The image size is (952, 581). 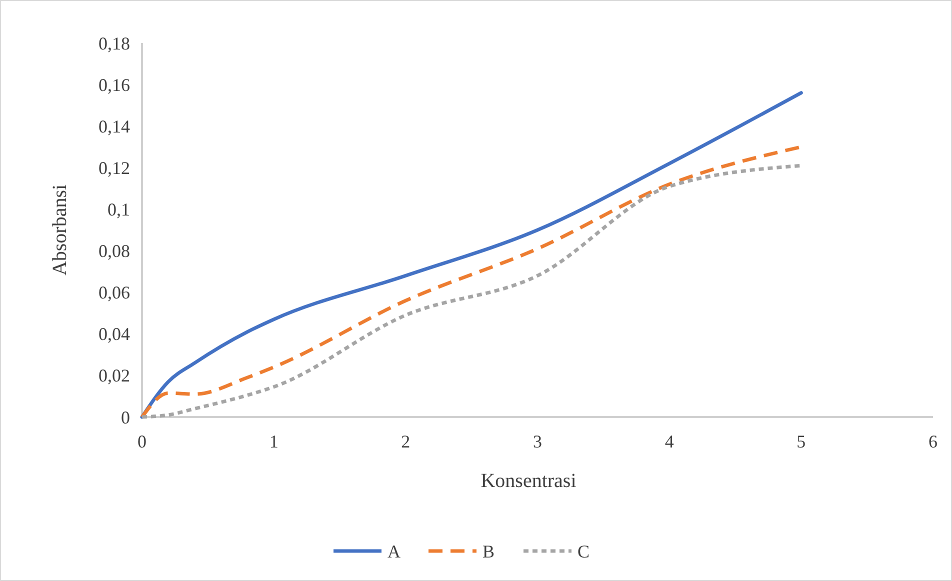 What do you see at coordinates (114, 126) in the screenshot?
I see `y-tick-label: 0,14` at bounding box center [114, 126].